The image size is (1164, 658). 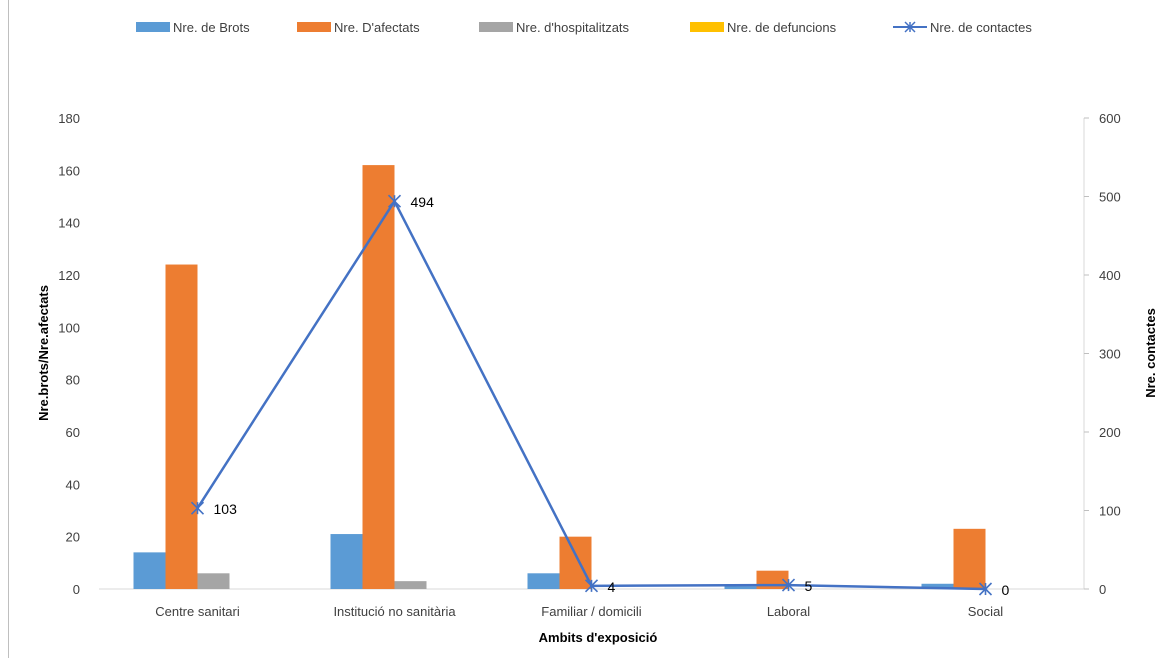 What do you see at coordinates (1110, 118) in the screenshot?
I see `y2-tick-label: 600` at bounding box center [1110, 118].